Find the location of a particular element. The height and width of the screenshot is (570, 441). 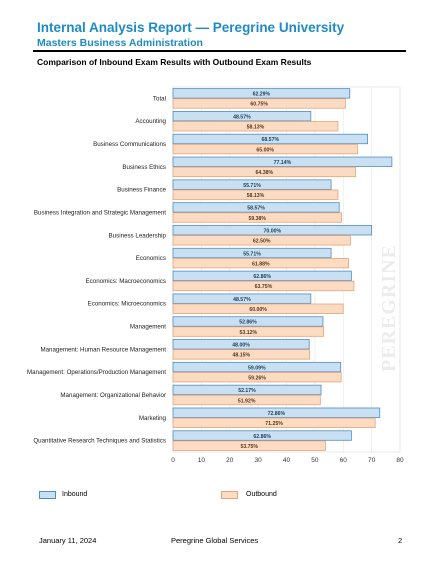

inbound-value-label: 58.57% is located at coordinates (256, 209).